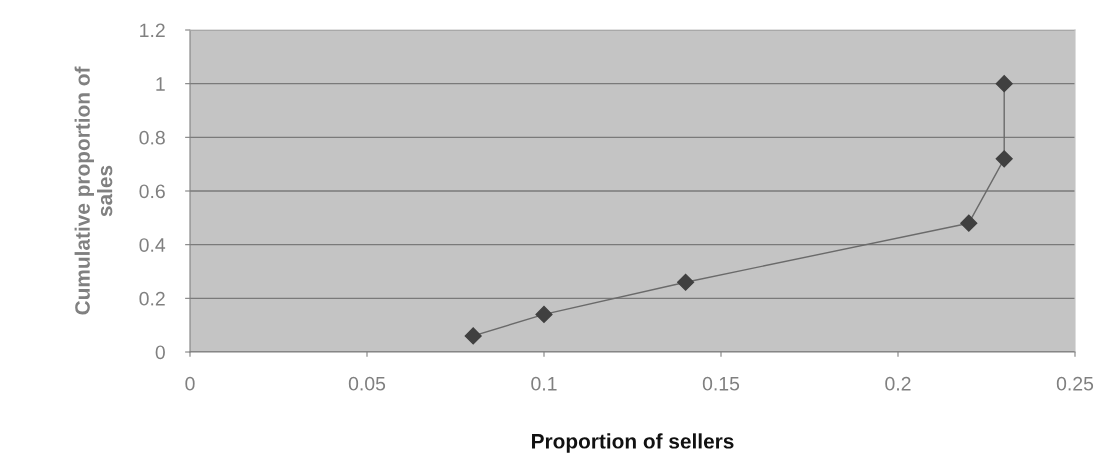 The width and height of the screenshot is (1120, 466). Describe the element at coordinates (160, 84) in the screenshot. I see `y-tick-label: 1` at that location.